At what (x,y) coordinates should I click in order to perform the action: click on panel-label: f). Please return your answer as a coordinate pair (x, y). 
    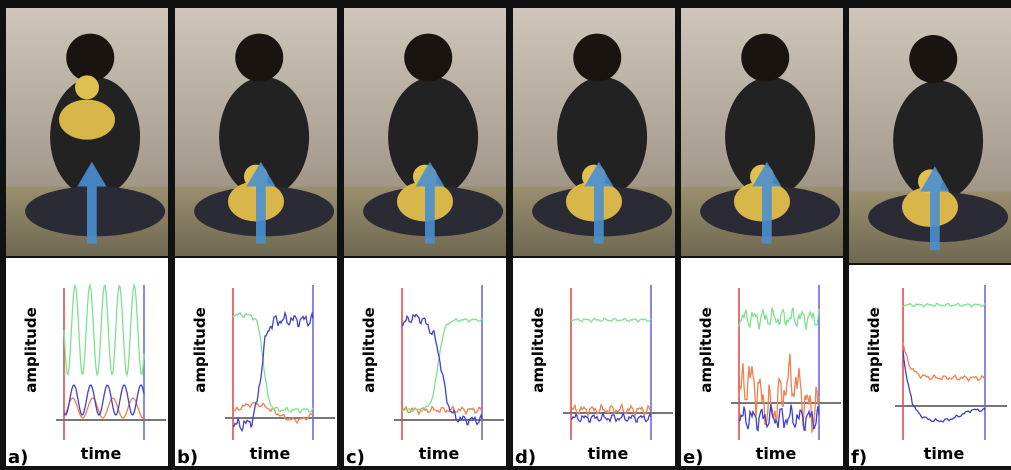
    Looking at the image, I should click on (859, 457).